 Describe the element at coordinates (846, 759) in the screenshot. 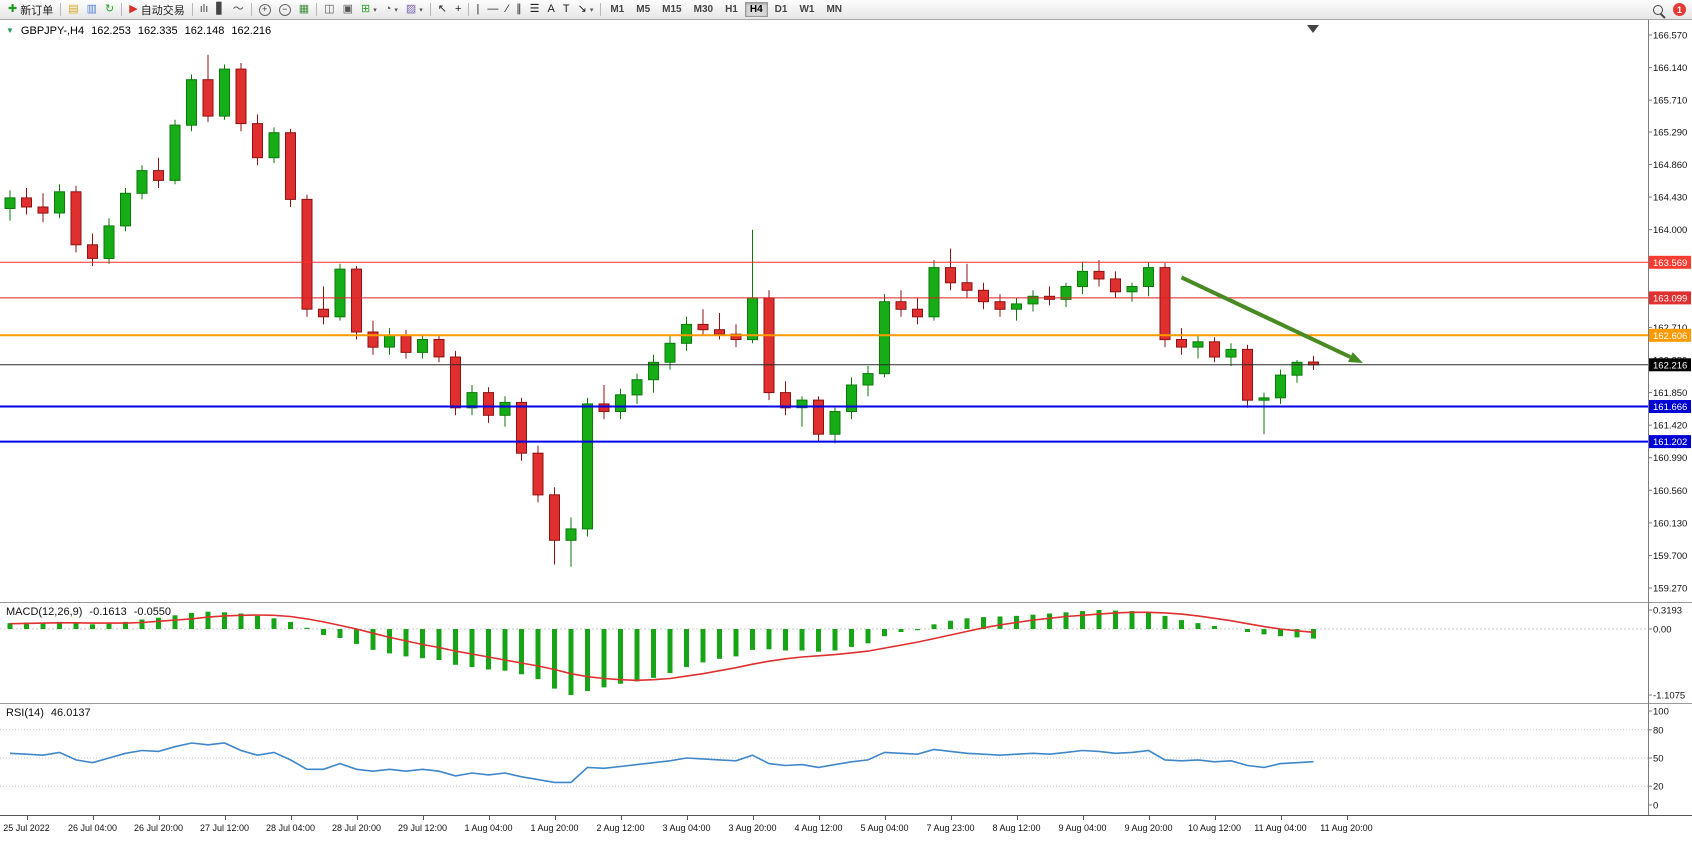

I see `rsi-canvas: 100 80 50 20 0` at that location.